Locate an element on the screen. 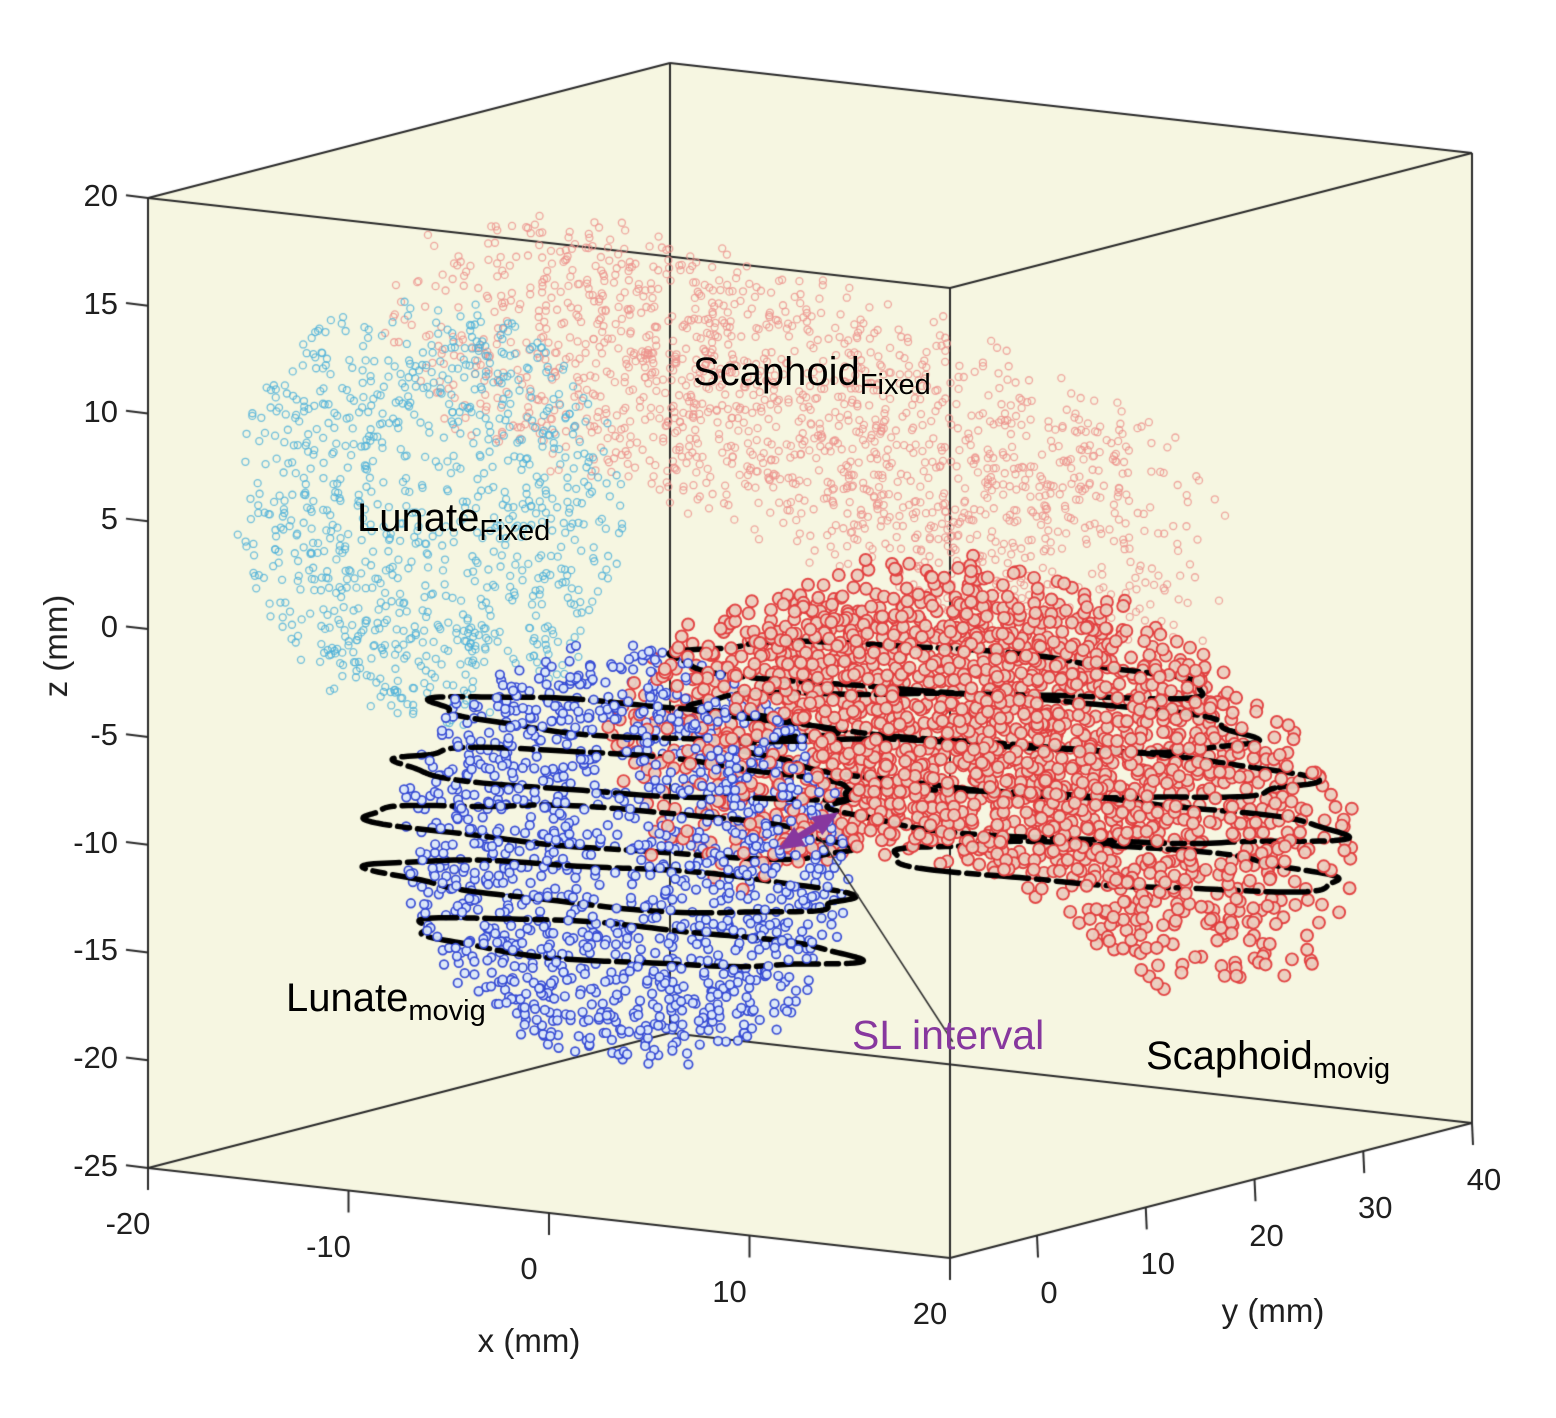  y-tick-label: 30 is located at coordinates (1375, 1208).